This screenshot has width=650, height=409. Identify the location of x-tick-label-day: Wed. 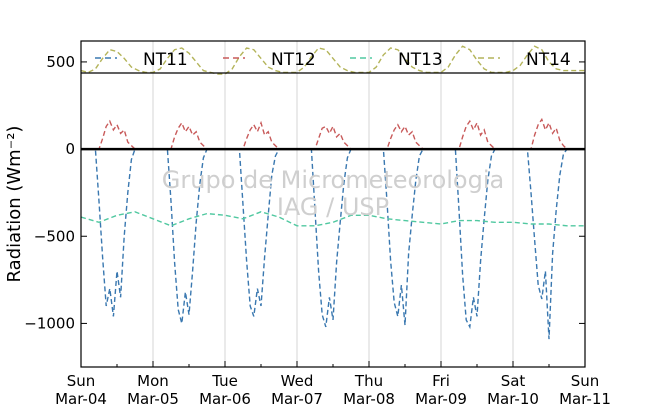
(297, 381).